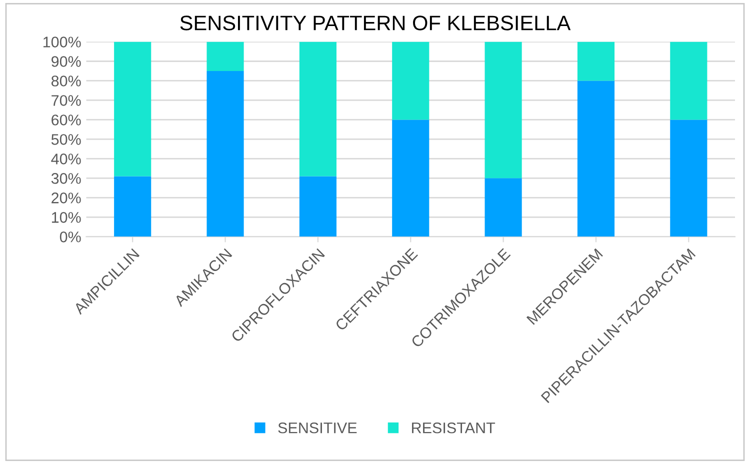 This screenshot has width=750, height=464. I want to click on y-tick-label: 80%, so click(66, 81).